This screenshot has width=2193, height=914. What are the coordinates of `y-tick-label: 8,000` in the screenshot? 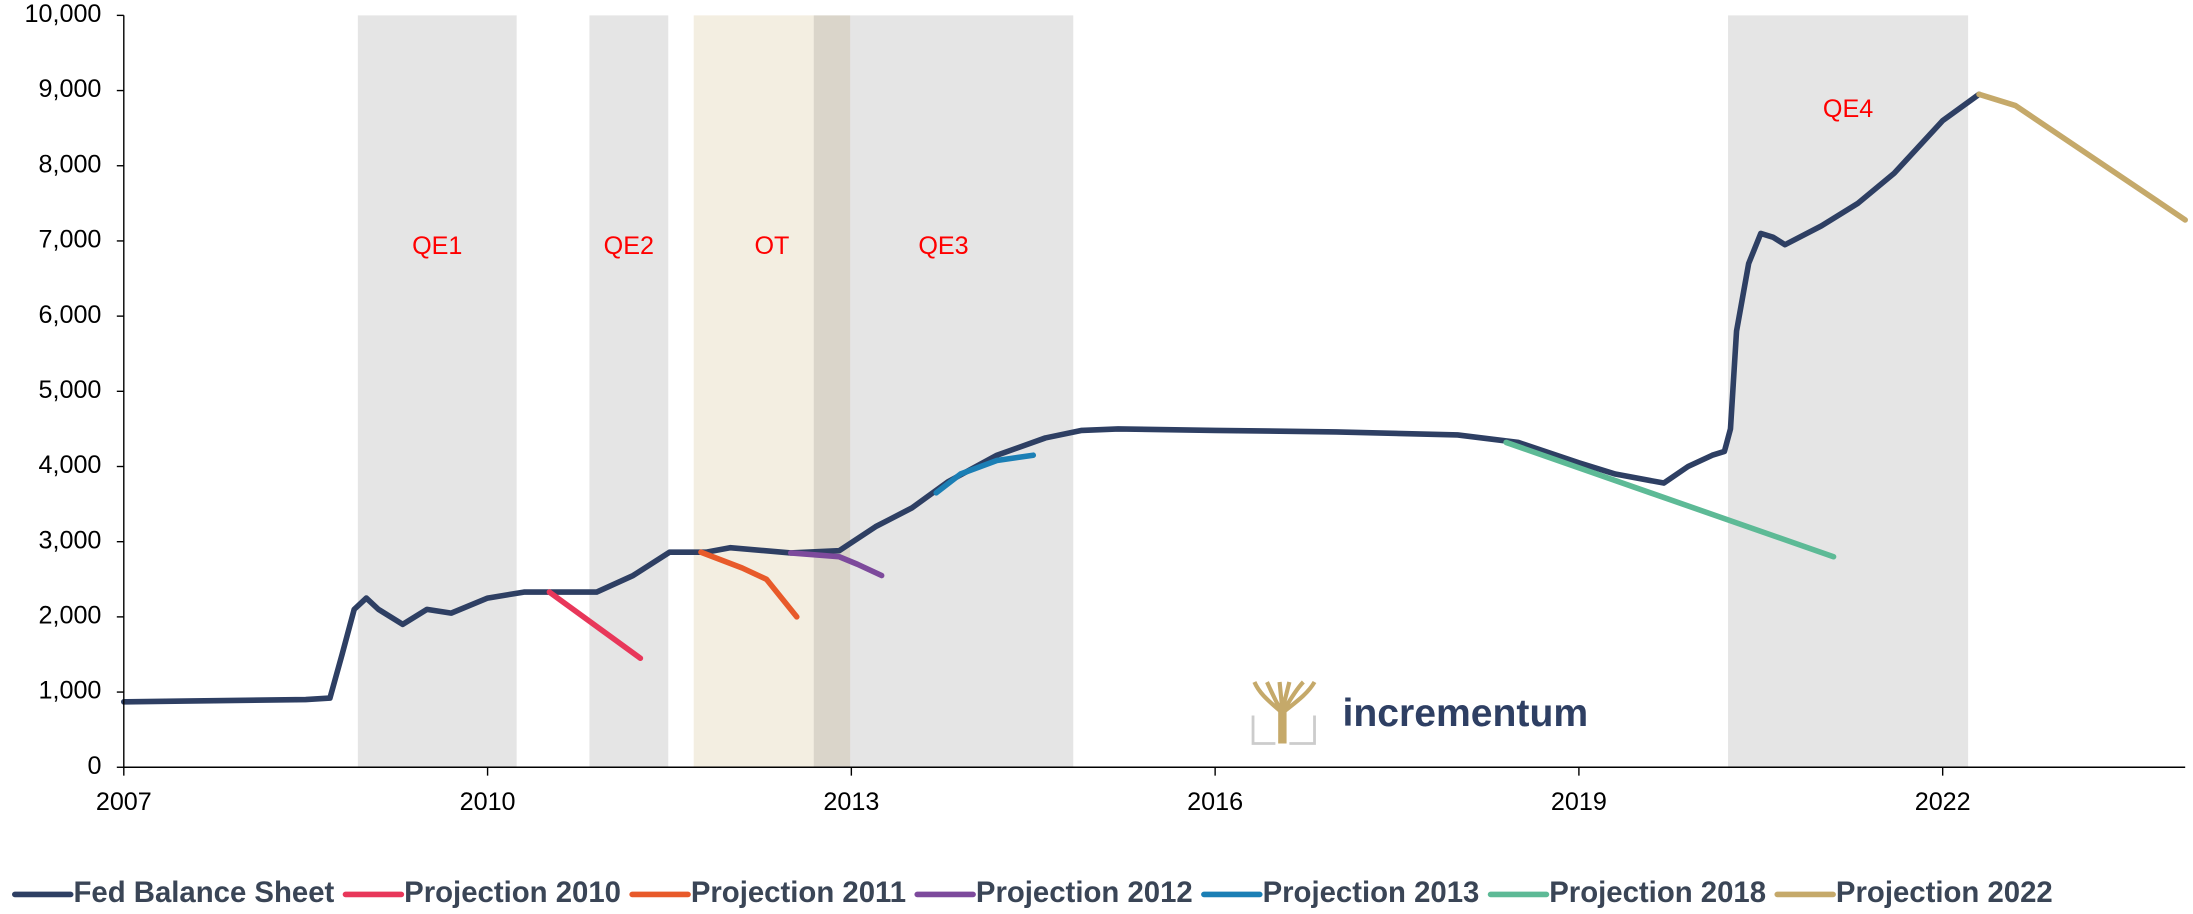 It's located at (70, 164).